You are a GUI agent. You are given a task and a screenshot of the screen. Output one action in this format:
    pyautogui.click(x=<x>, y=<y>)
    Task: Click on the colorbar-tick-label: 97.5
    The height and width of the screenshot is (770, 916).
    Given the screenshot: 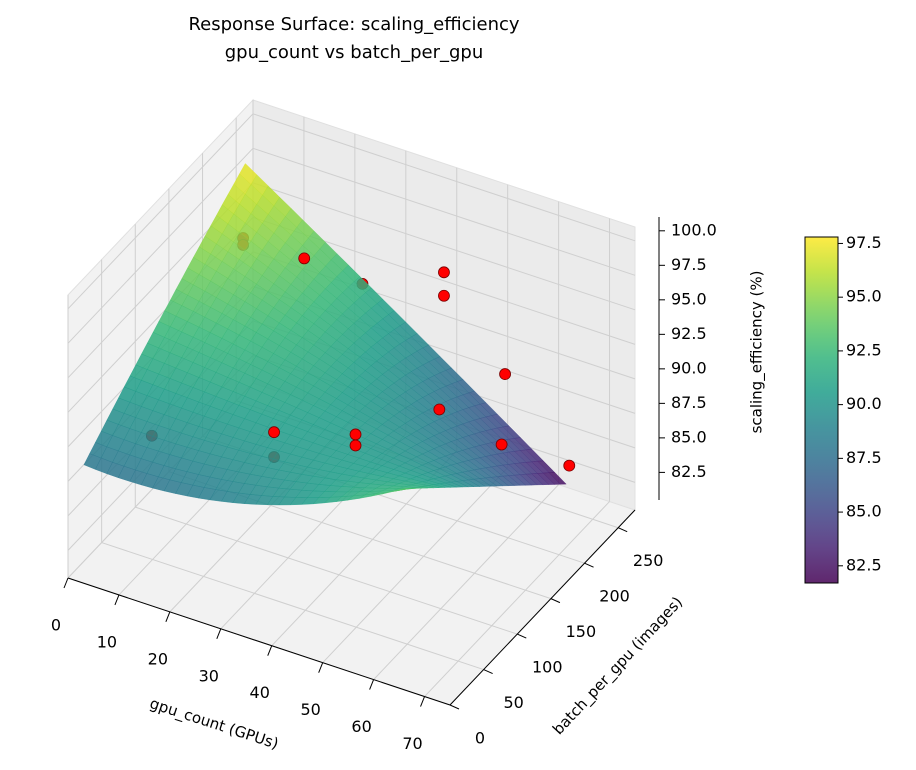 What is the action you would take?
    pyautogui.click(x=864, y=242)
    